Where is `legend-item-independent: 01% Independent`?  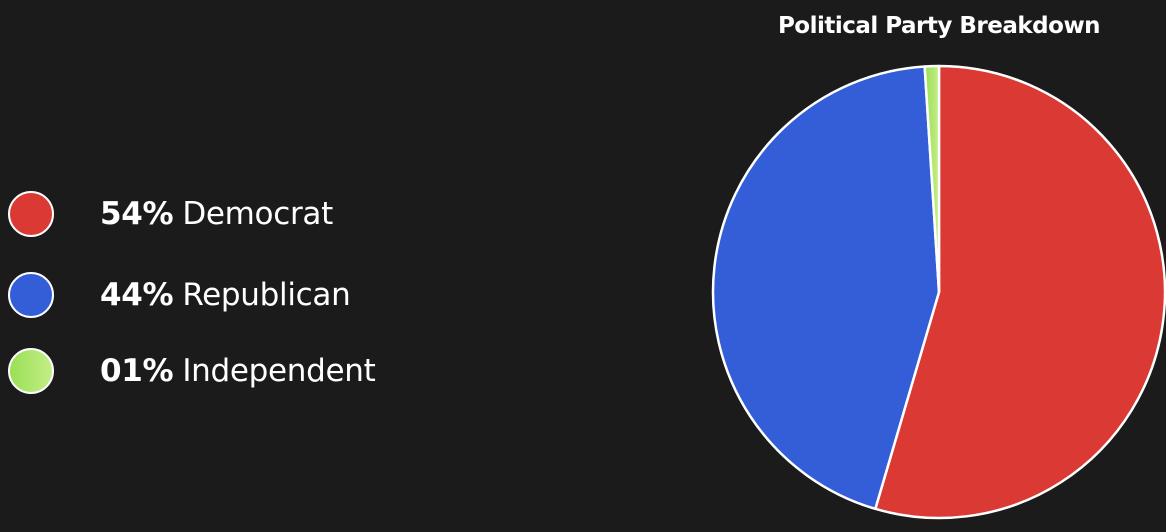 legend-item-independent: 01% Independent is located at coordinates (192, 371).